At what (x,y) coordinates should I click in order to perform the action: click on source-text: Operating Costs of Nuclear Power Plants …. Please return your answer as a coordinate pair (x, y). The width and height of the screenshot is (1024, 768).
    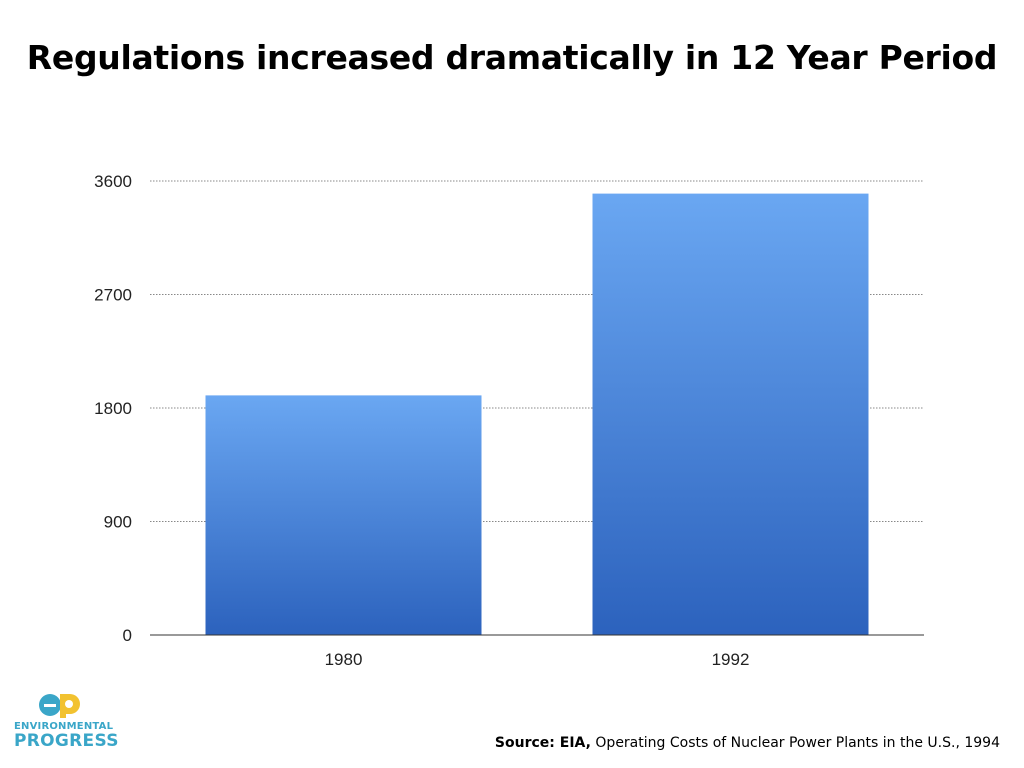
    Looking at the image, I should click on (797, 743).